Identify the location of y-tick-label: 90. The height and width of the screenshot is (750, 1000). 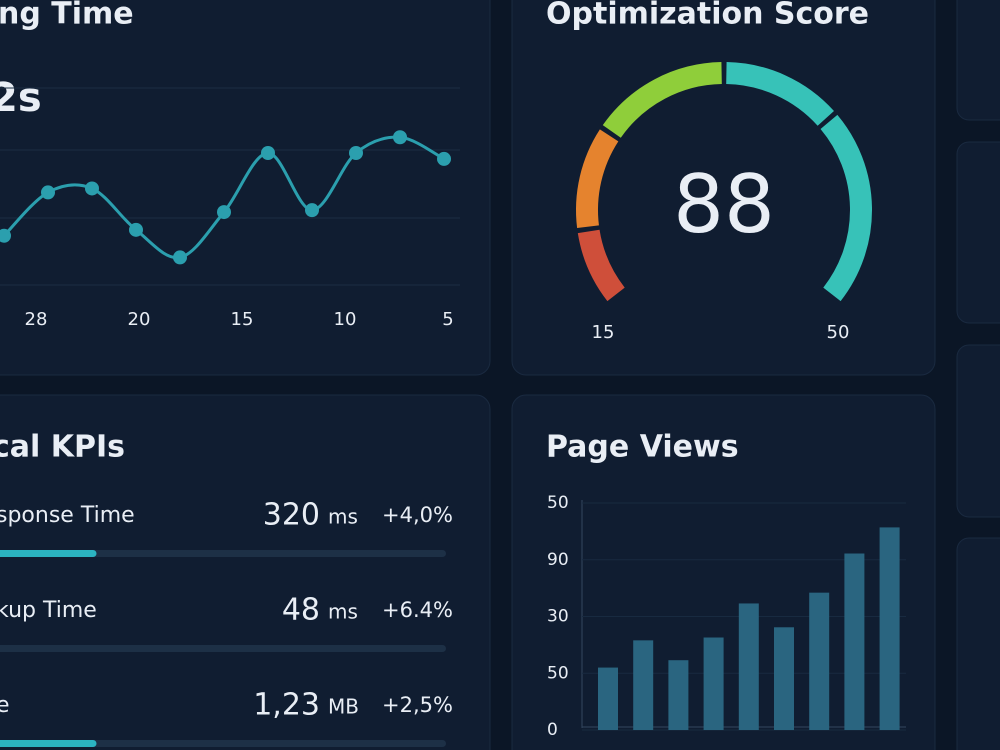
(558, 560).